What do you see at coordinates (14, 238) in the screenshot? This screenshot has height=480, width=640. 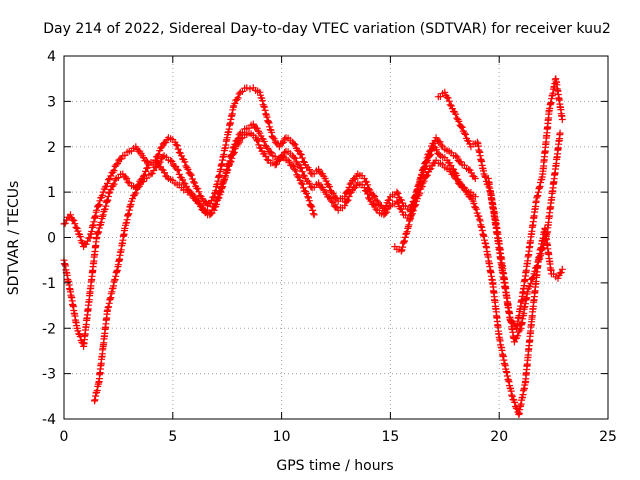 I see `y-axis-label: SDTVAR / TECUs` at bounding box center [14, 238].